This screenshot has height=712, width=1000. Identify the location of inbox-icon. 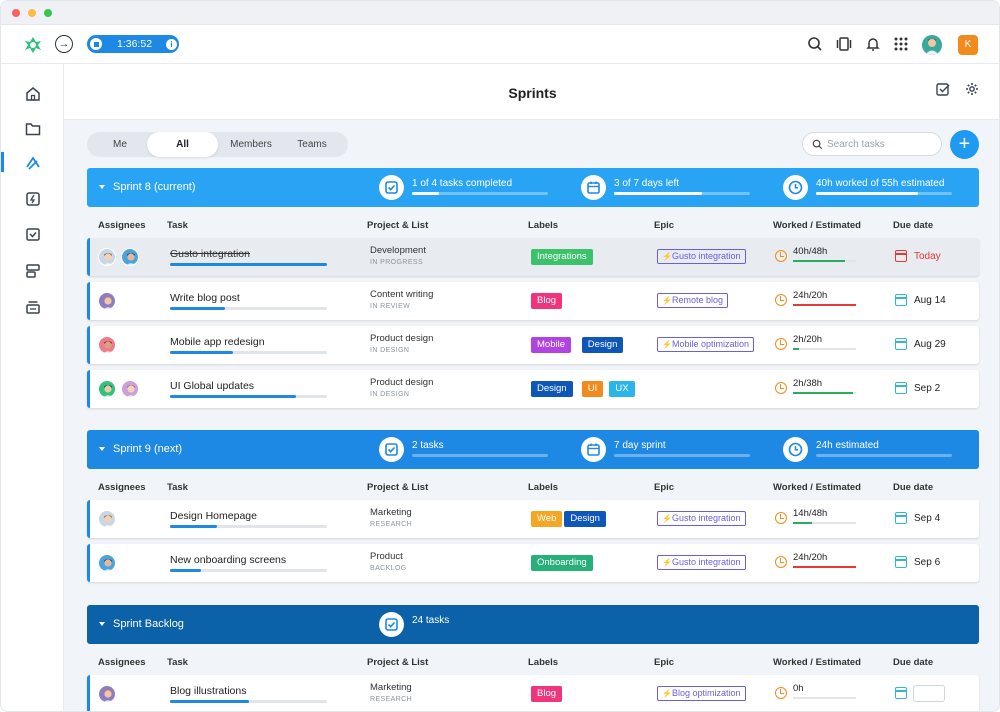
(33, 307).